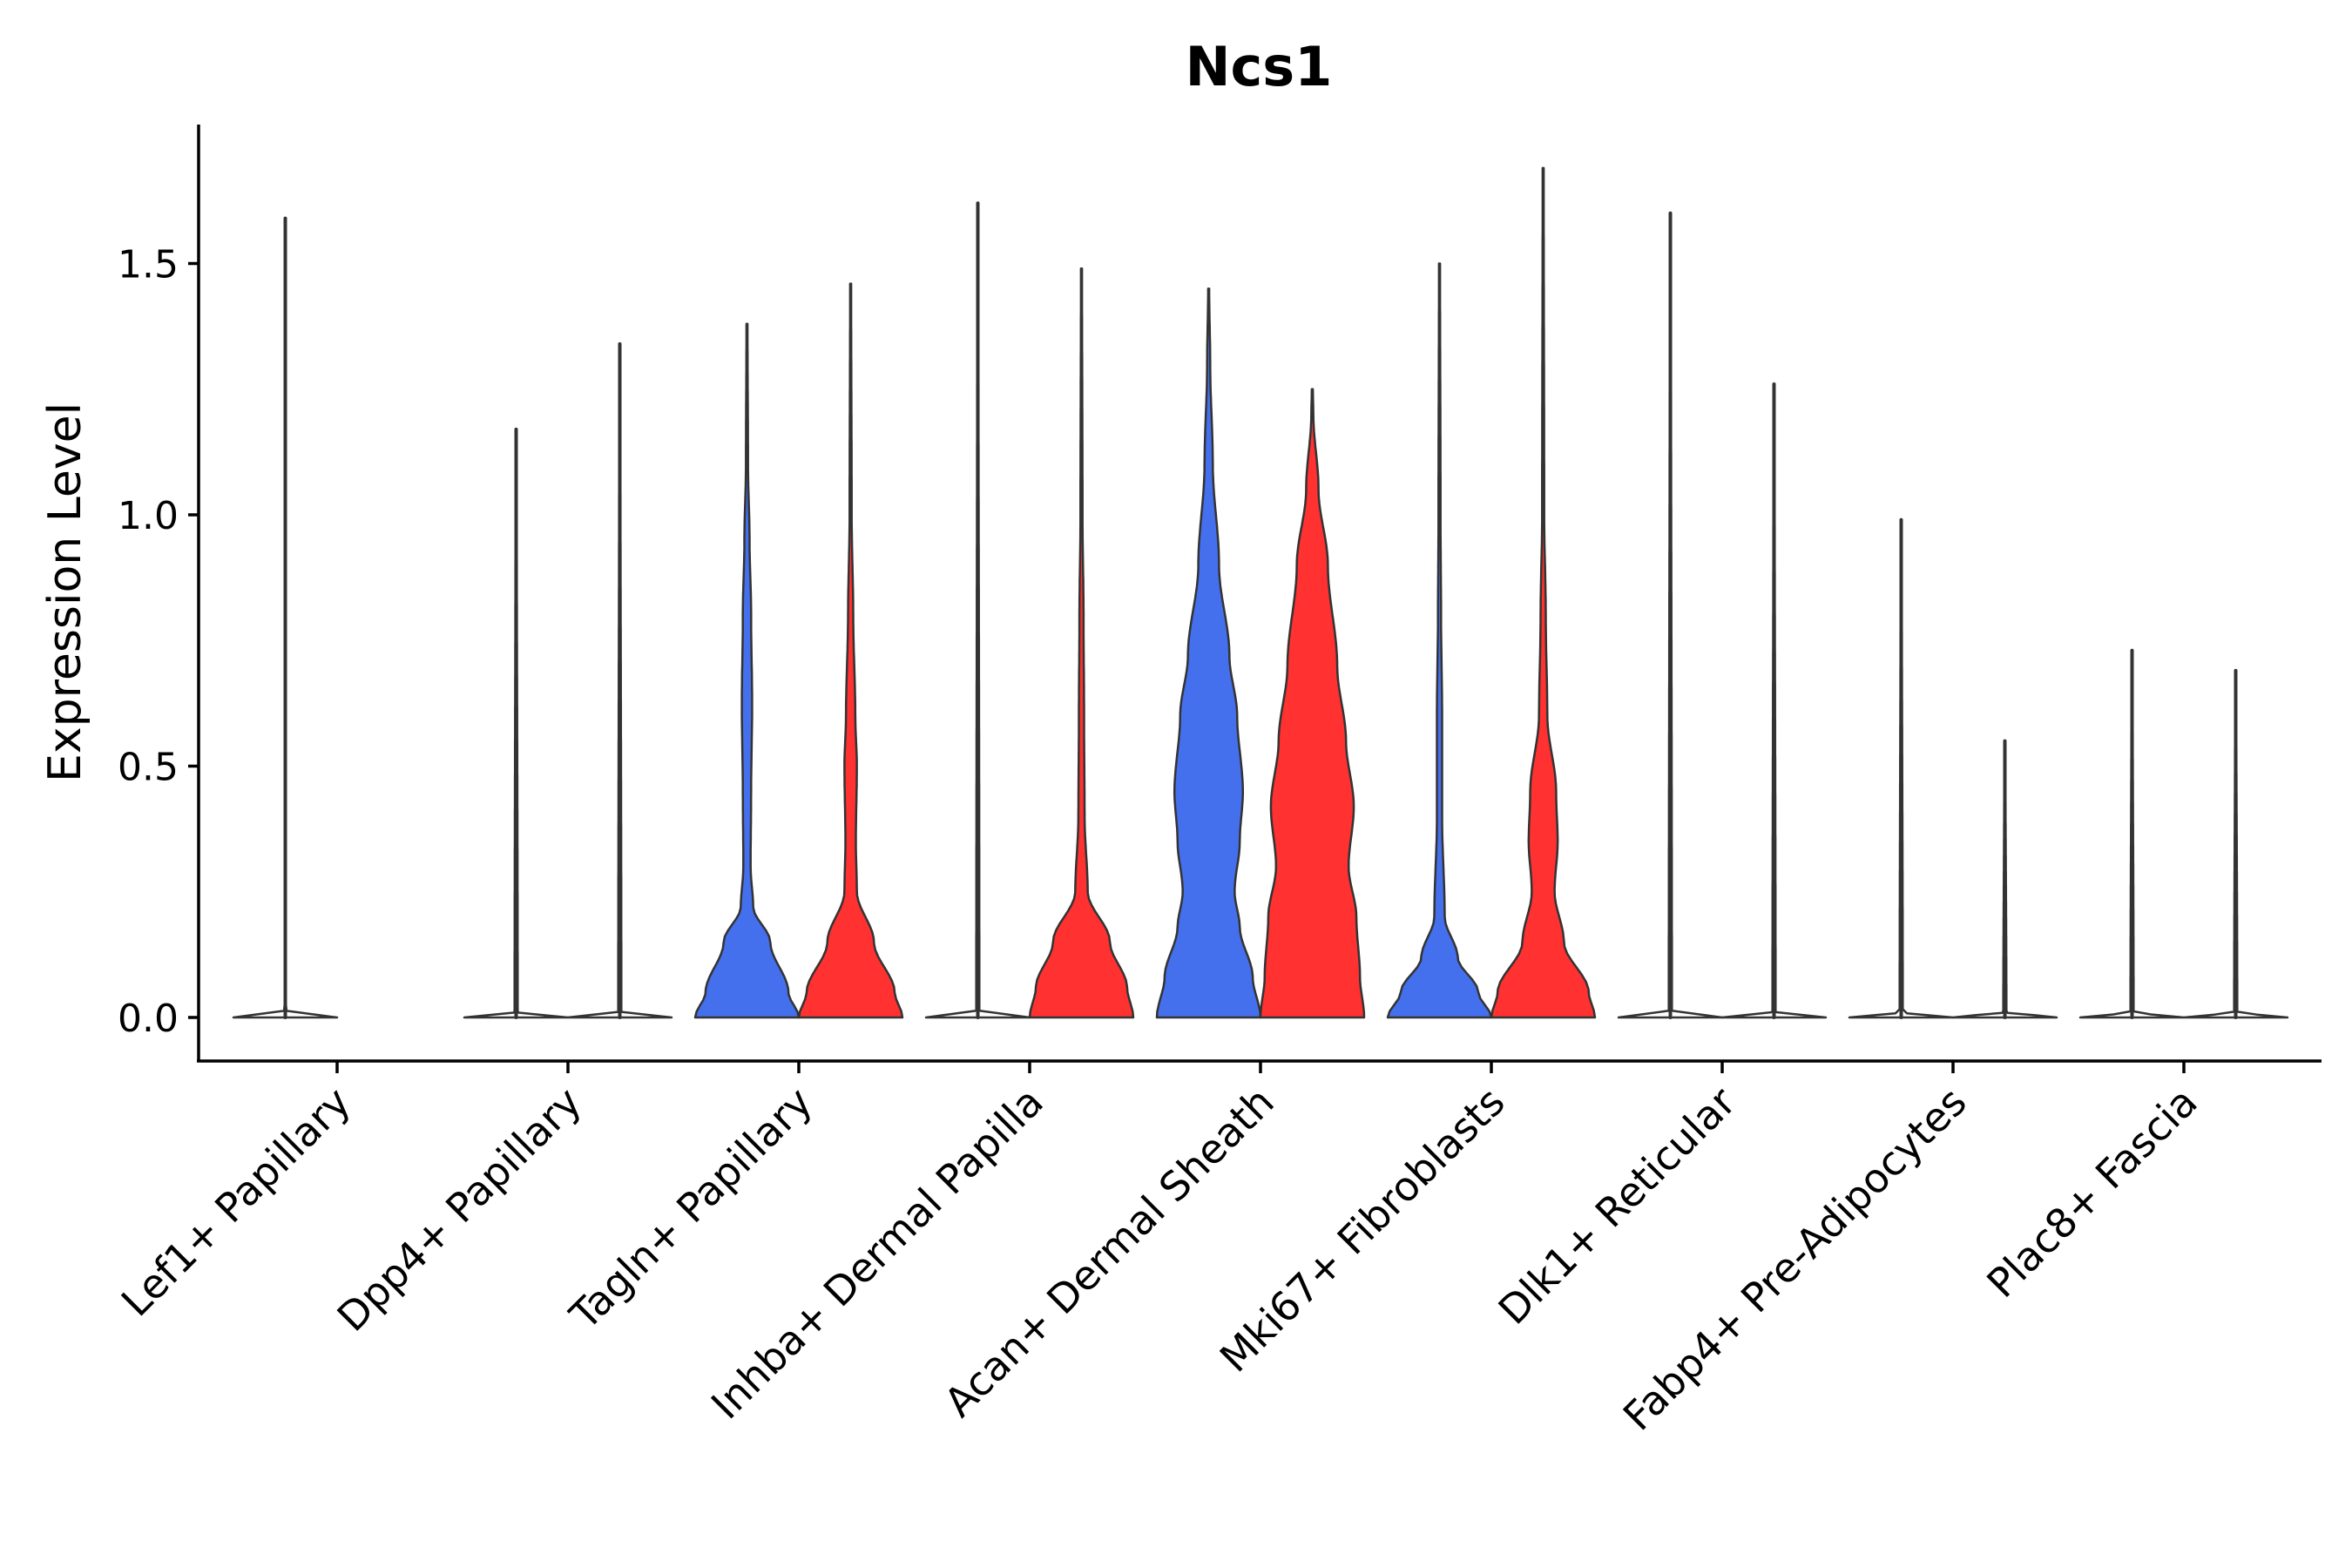 This screenshot has height=1568, width=2352. What do you see at coordinates (65, 592) in the screenshot?
I see `y-axis-label: Expression Level` at bounding box center [65, 592].